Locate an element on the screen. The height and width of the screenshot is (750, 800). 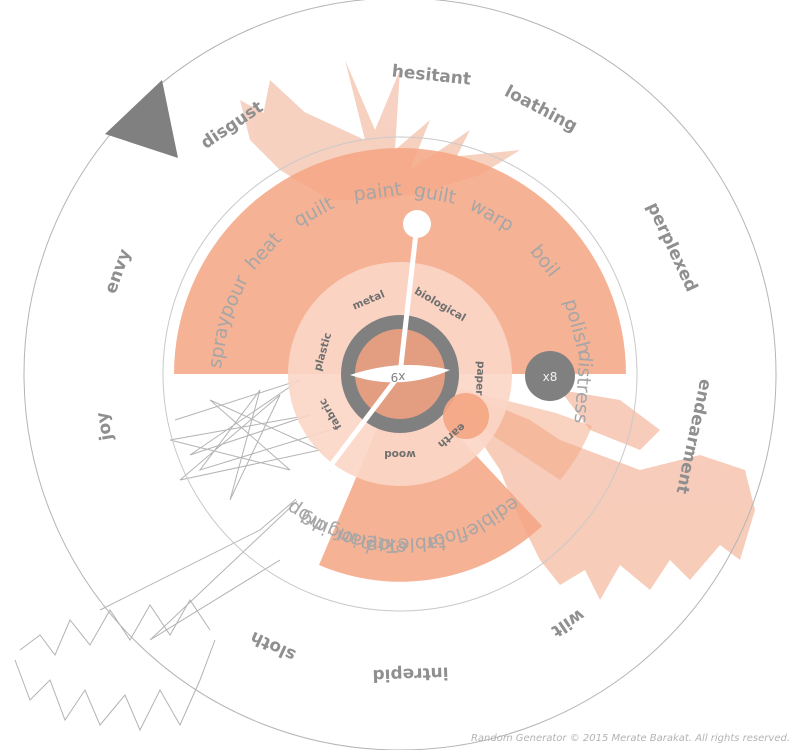
outer-word-hesitant: hesitant is located at coordinates (431, 76).